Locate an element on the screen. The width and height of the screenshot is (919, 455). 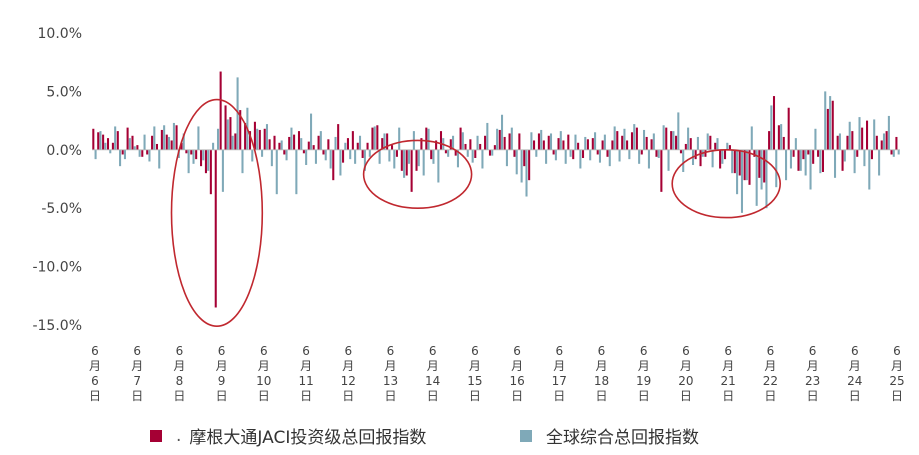
highlight-circle is located at coordinates (726, 183).